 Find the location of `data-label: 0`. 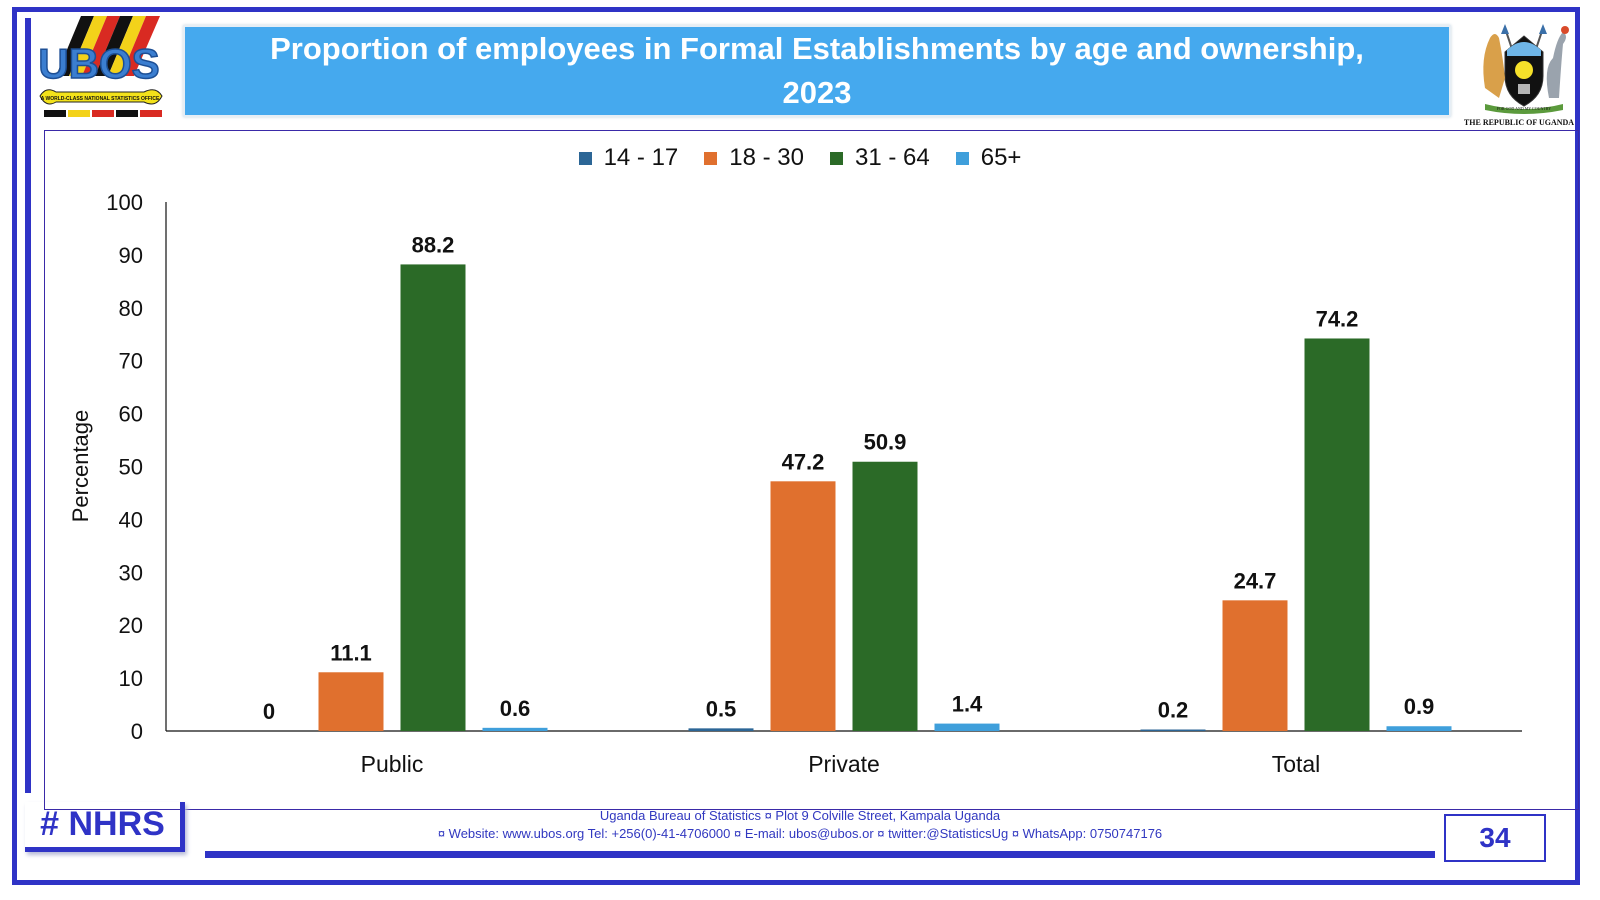

data-label: 0 is located at coordinates (269, 711).